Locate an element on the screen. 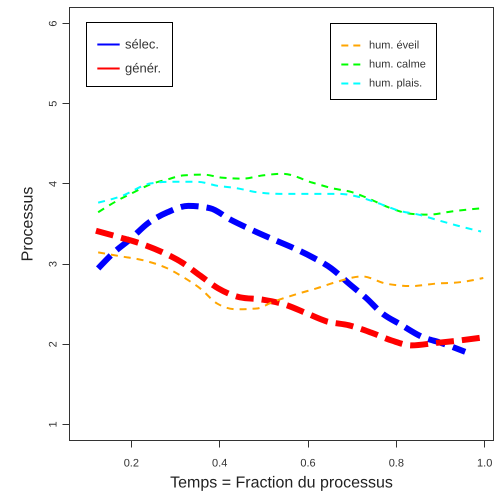  legend-label: génér. is located at coordinates (143, 68).